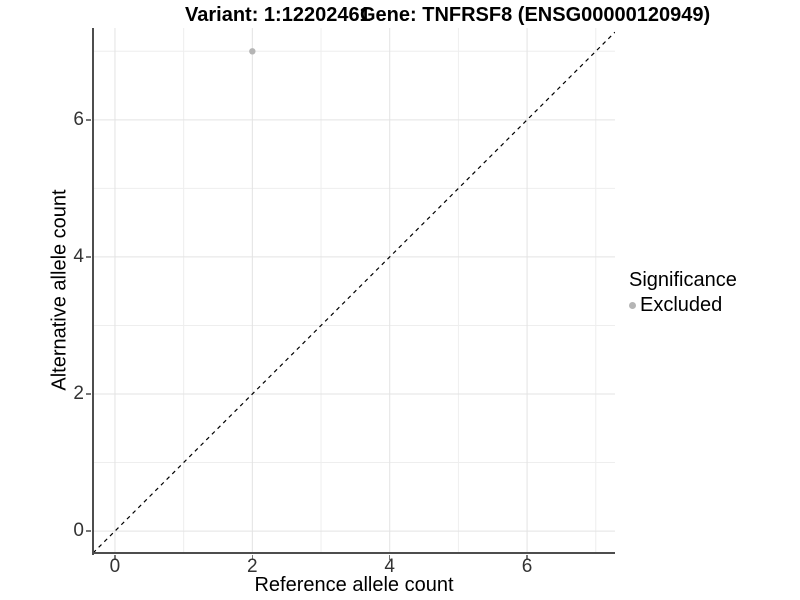 This screenshot has height=600, width=800. Describe the element at coordinates (78, 119) in the screenshot. I see `y-tick-label: 6` at that location.